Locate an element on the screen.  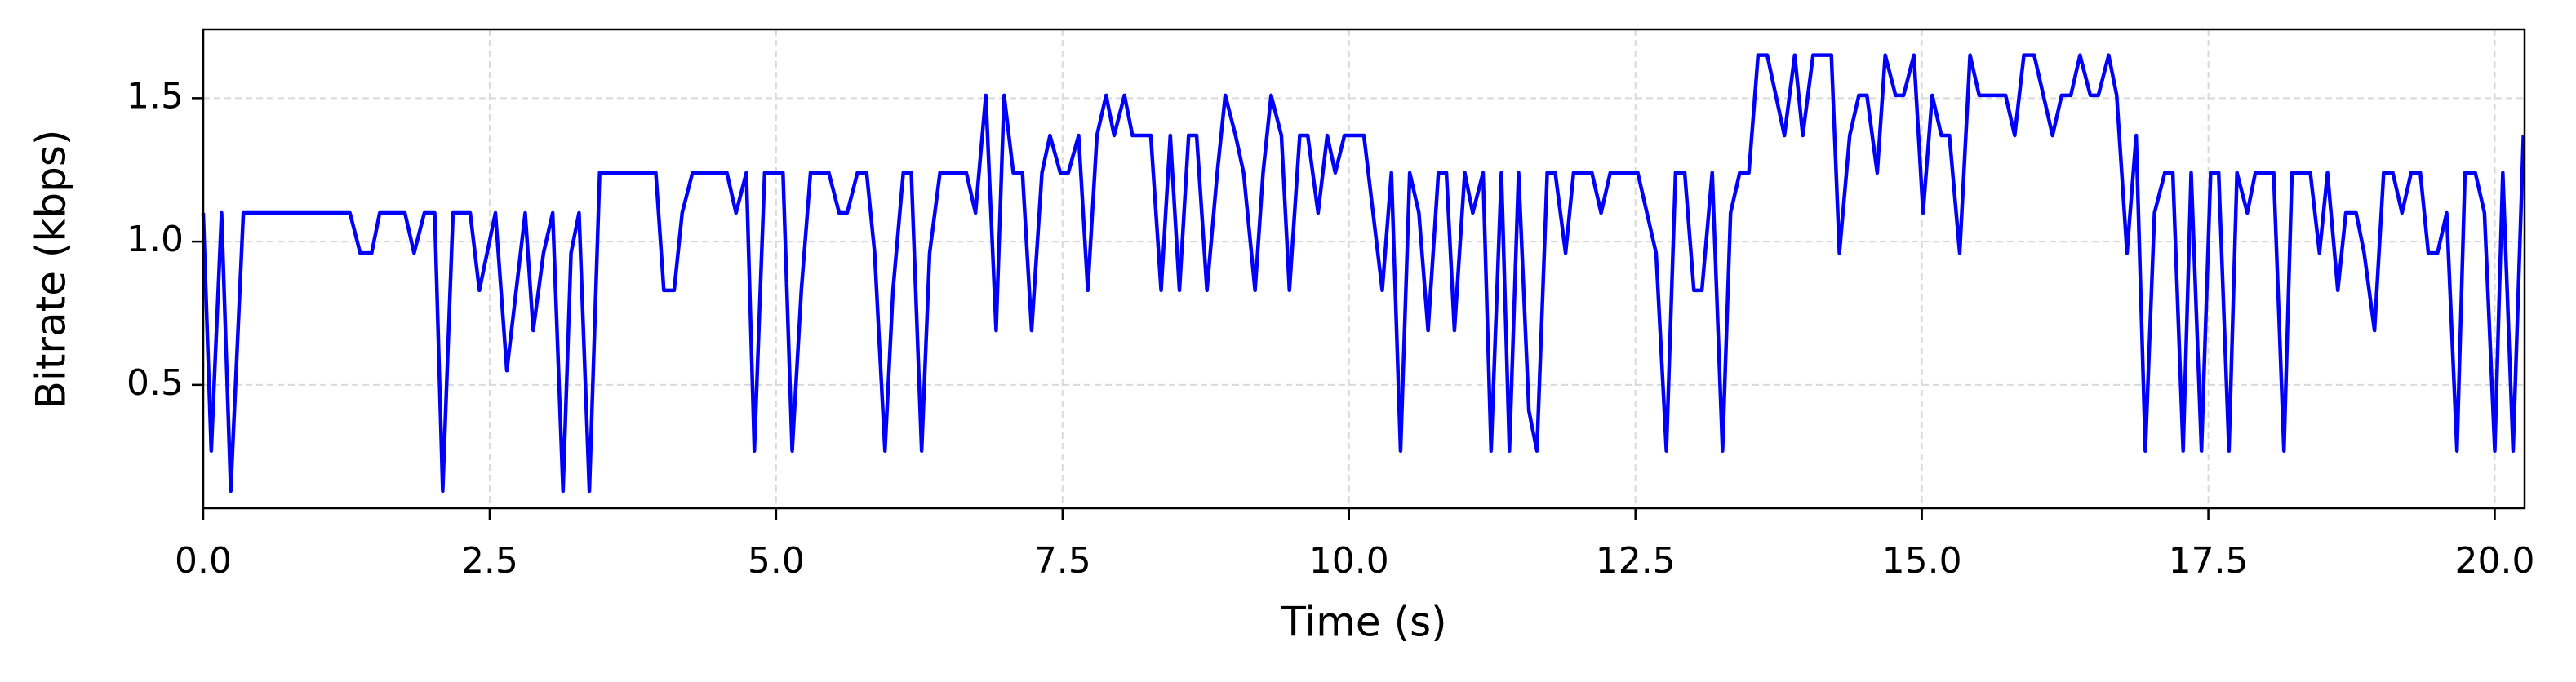
x-axis-label: Time (s) is located at coordinates (1363, 622).